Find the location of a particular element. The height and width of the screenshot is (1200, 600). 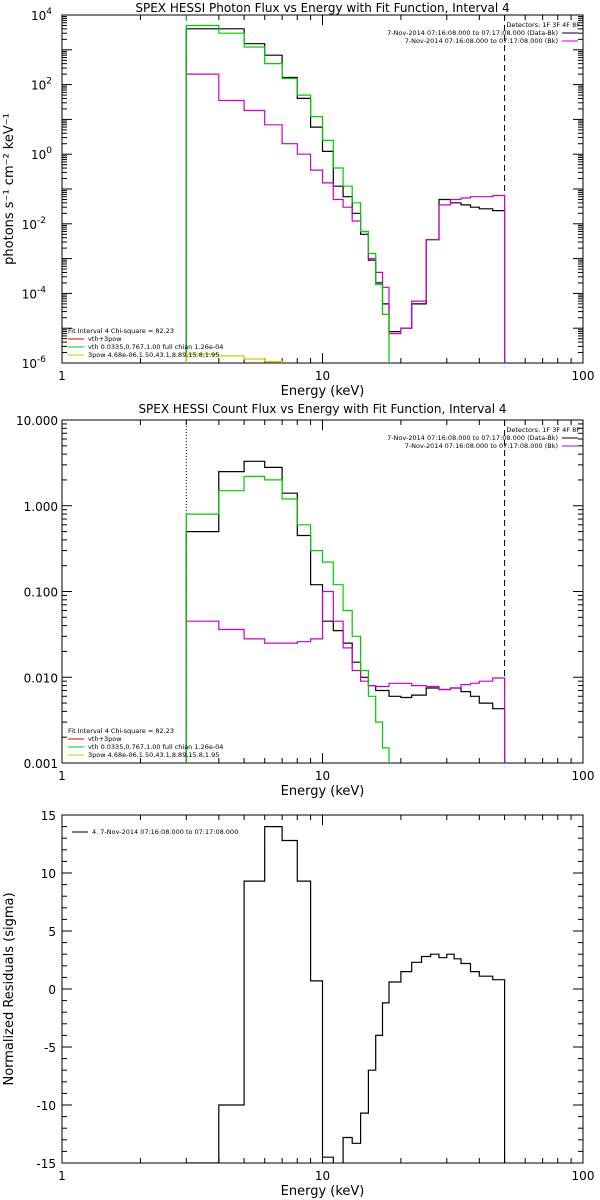

y-tick-label: 0.010 is located at coordinates (41, 678).